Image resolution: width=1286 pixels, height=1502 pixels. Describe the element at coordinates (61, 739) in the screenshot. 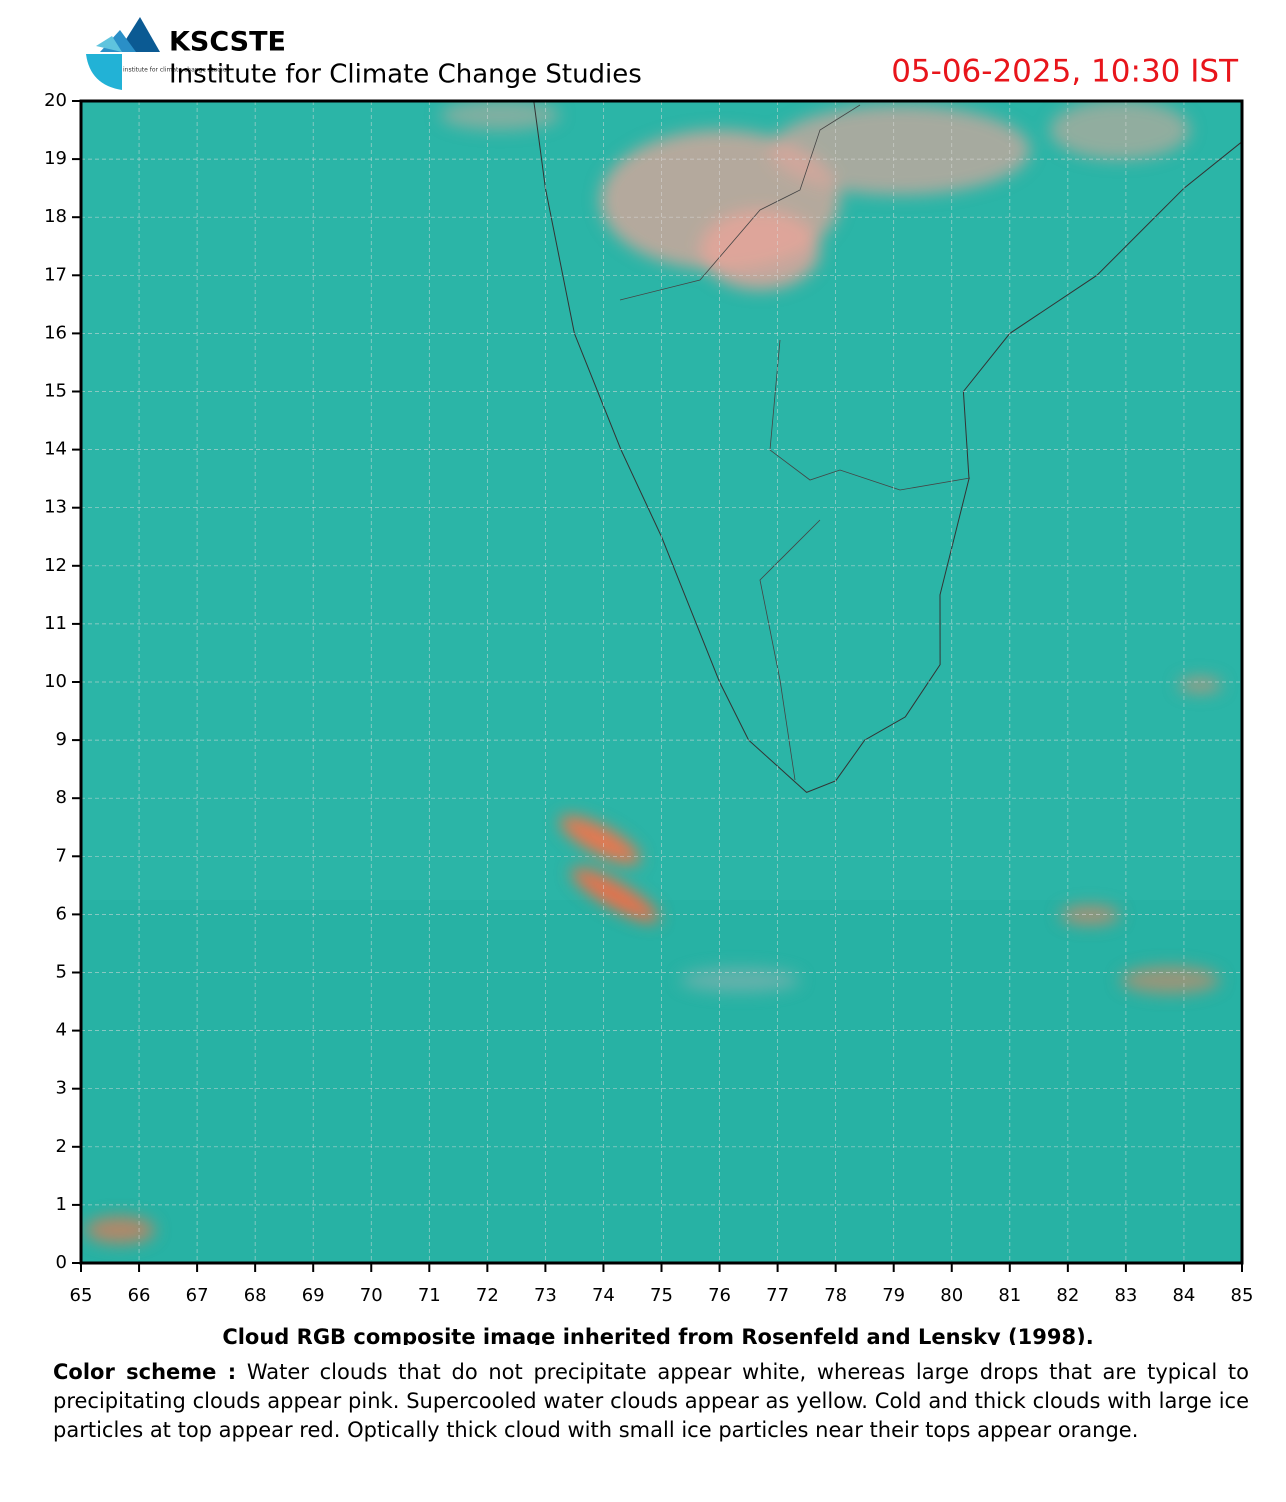

I see `y-tick-label: 9` at that location.